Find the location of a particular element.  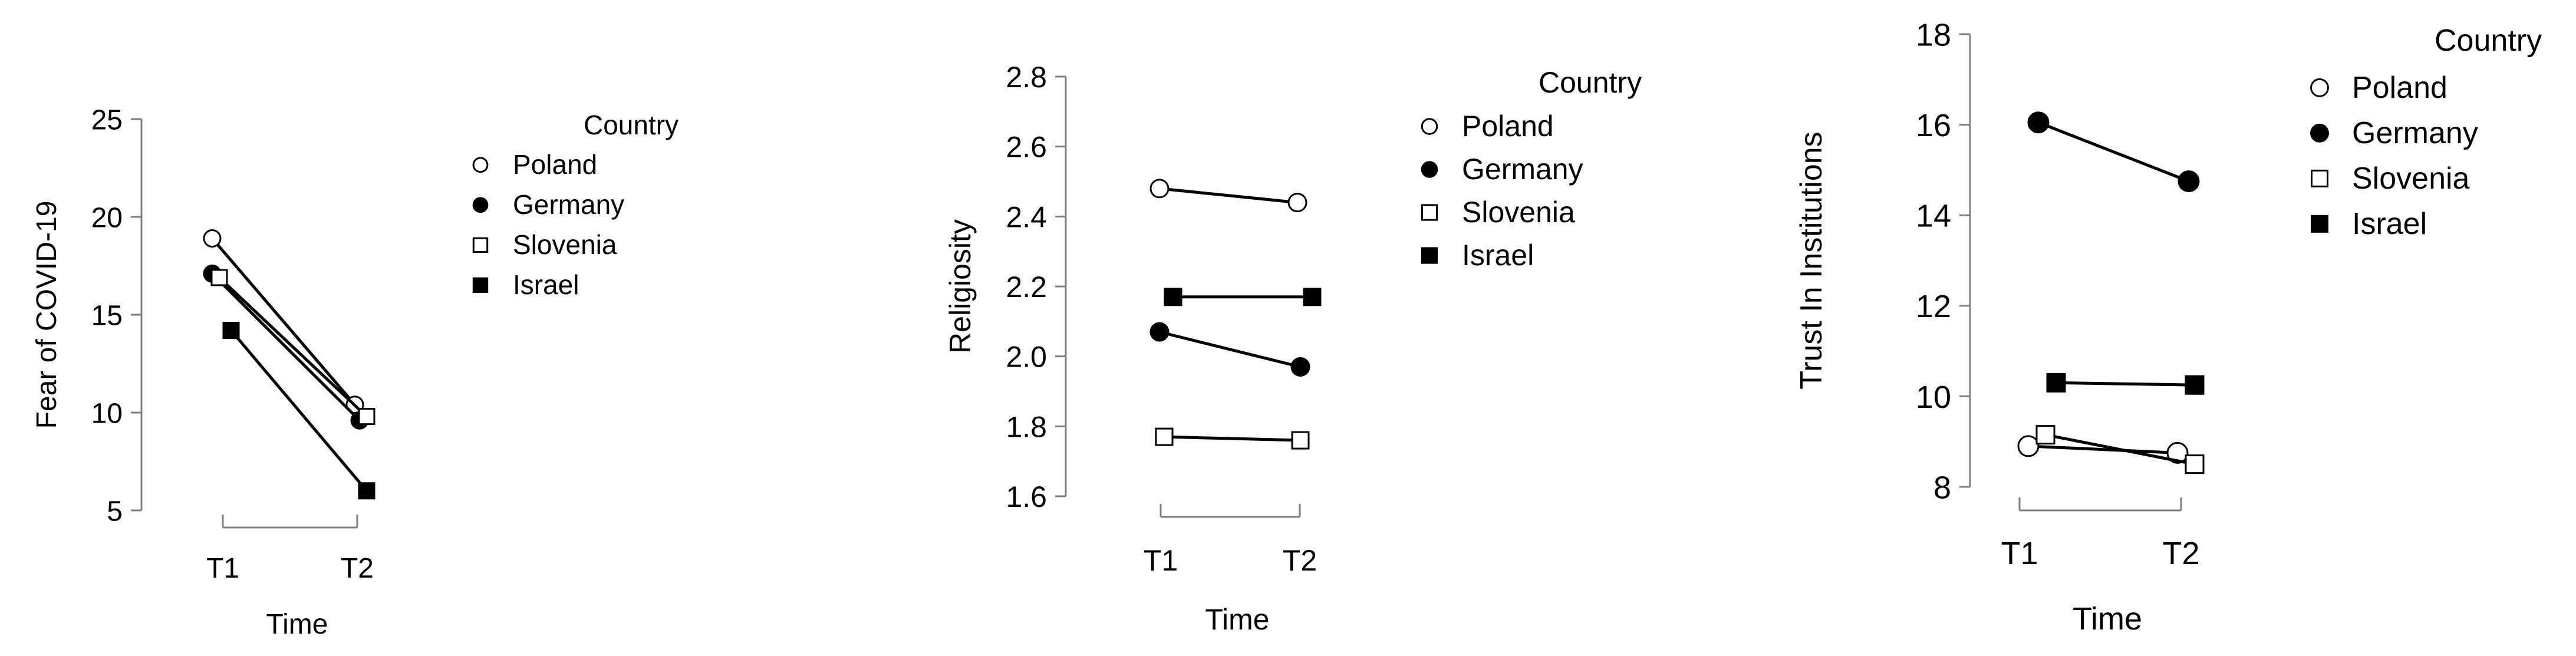

y-tick-label: 2.6 is located at coordinates (1026, 147).